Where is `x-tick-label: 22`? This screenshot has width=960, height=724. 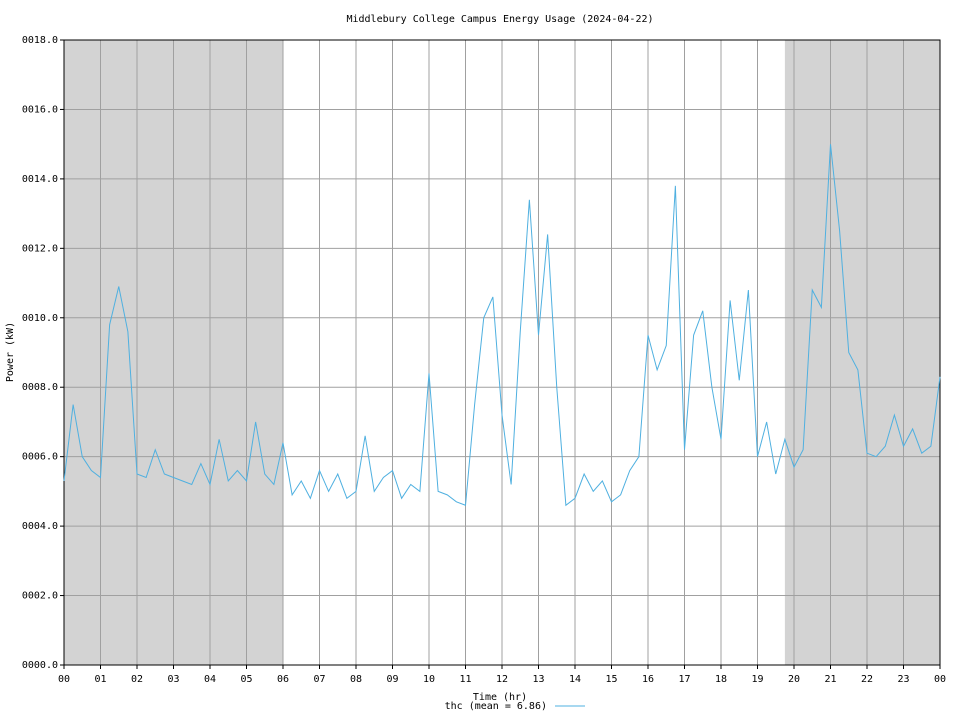
x-tick-label: 22 is located at coordinates (867, 679).